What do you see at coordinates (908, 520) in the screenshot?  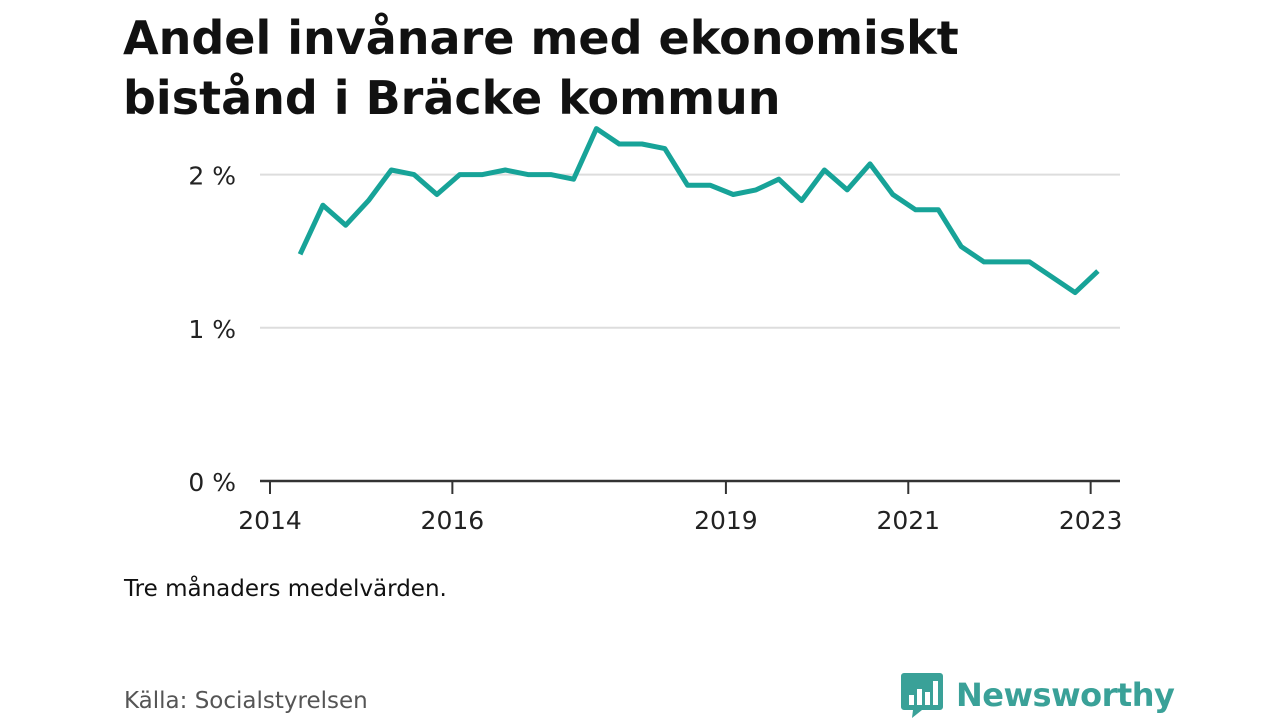 I see `x-tick-label: 2021` at bounding box center [908, 520].